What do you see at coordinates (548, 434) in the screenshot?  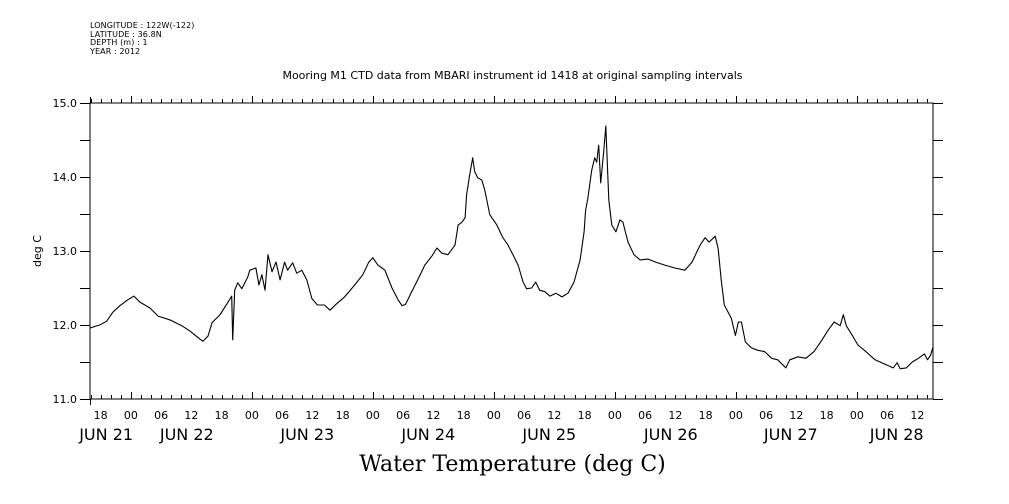 I see `x-date-label: JUN 25` at bounding box center [548, 434].